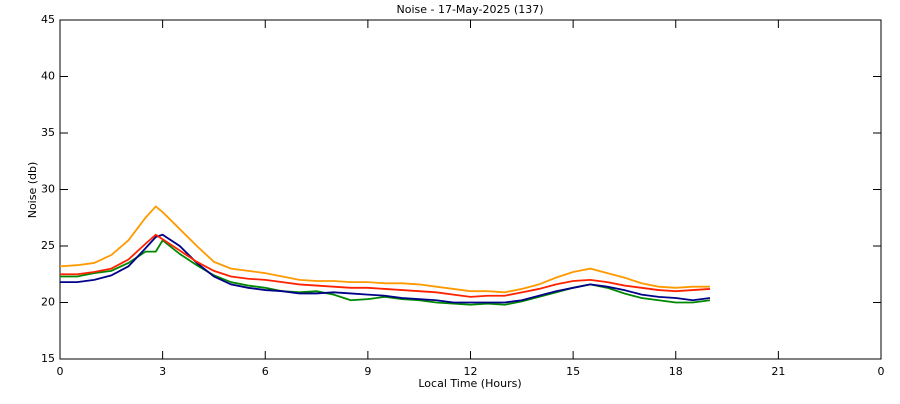 The image size is (900, 404). Describe the element at coordinates (573, 371) in the screenshot. I see `x-tick-label: 15` at that location.